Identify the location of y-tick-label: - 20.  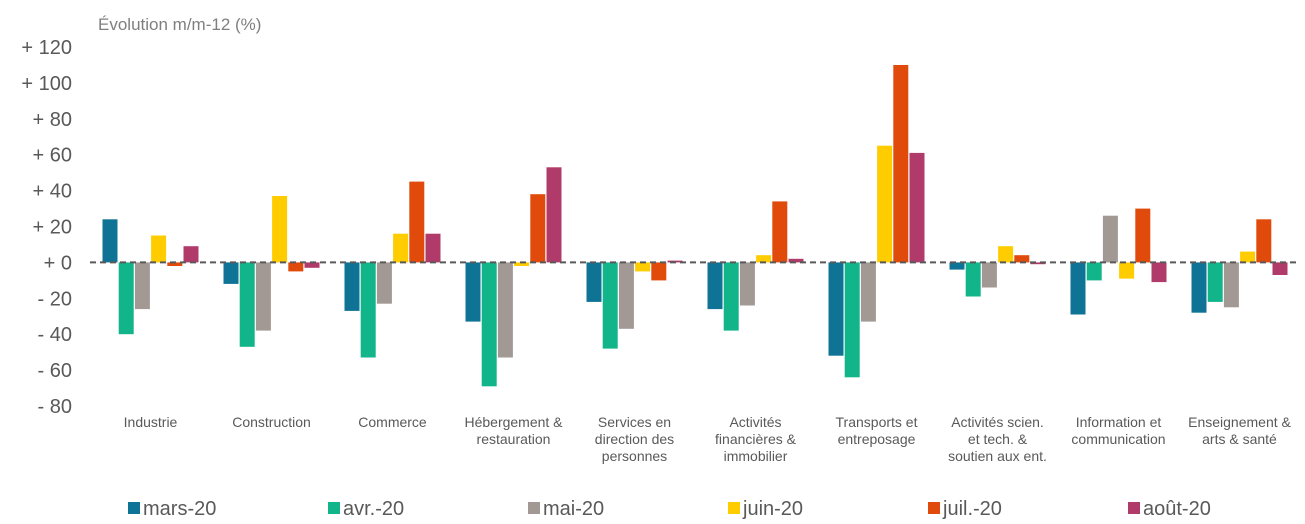
(55, 299).